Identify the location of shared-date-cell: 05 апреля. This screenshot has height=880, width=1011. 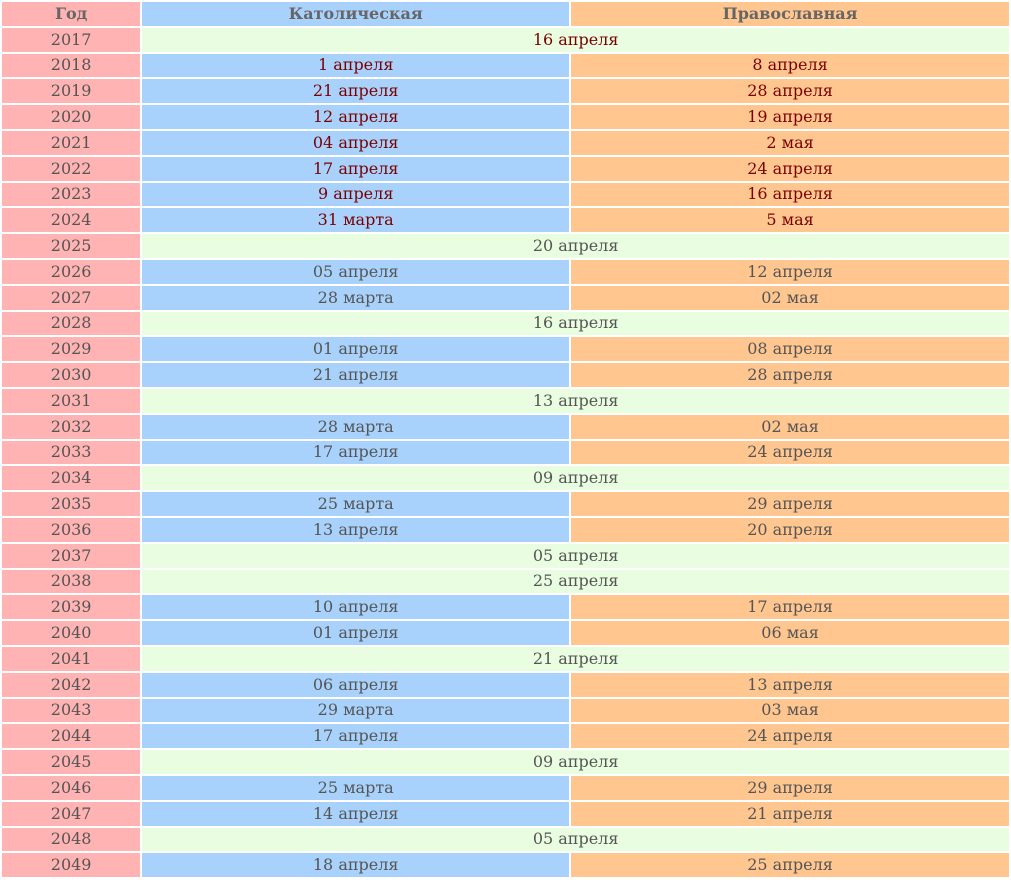
(575, 839).